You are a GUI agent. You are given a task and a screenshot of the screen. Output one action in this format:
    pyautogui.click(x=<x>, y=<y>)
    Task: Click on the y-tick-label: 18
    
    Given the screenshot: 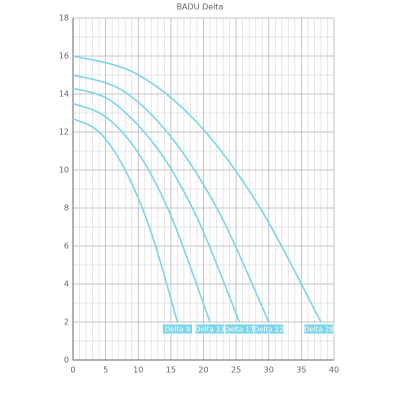 What is the action you would take?
    pyautogui.click(x=64, y=18)
    